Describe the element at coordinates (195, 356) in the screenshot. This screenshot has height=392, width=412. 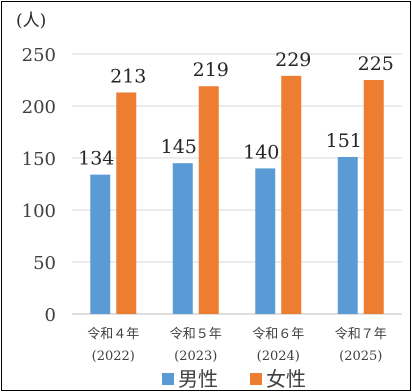
I see `x-tick-label-year: (2023)` at that location.